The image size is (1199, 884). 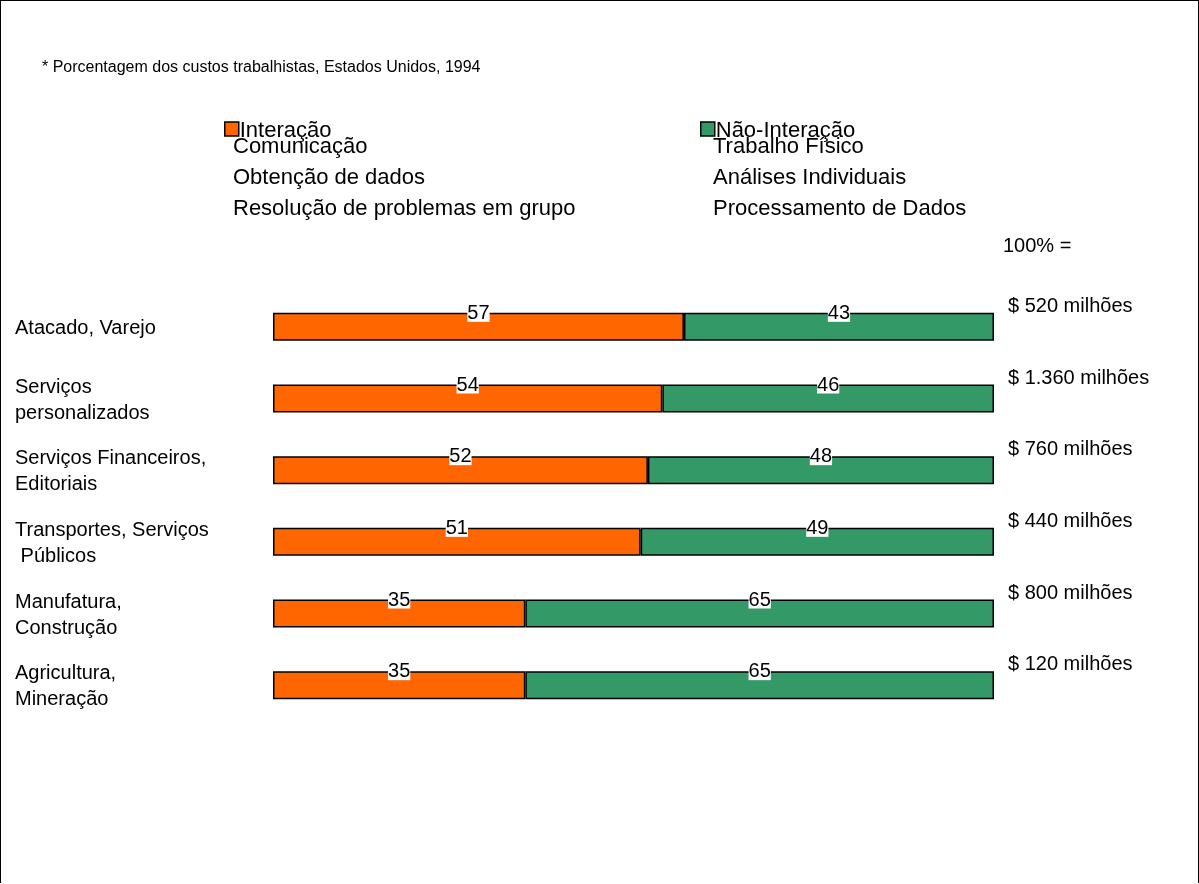 I want to click on chart-subtitle: * Porcentagem dos custos trabalhistas, Estados Unidos, 1994, so click(x=261, y=66).